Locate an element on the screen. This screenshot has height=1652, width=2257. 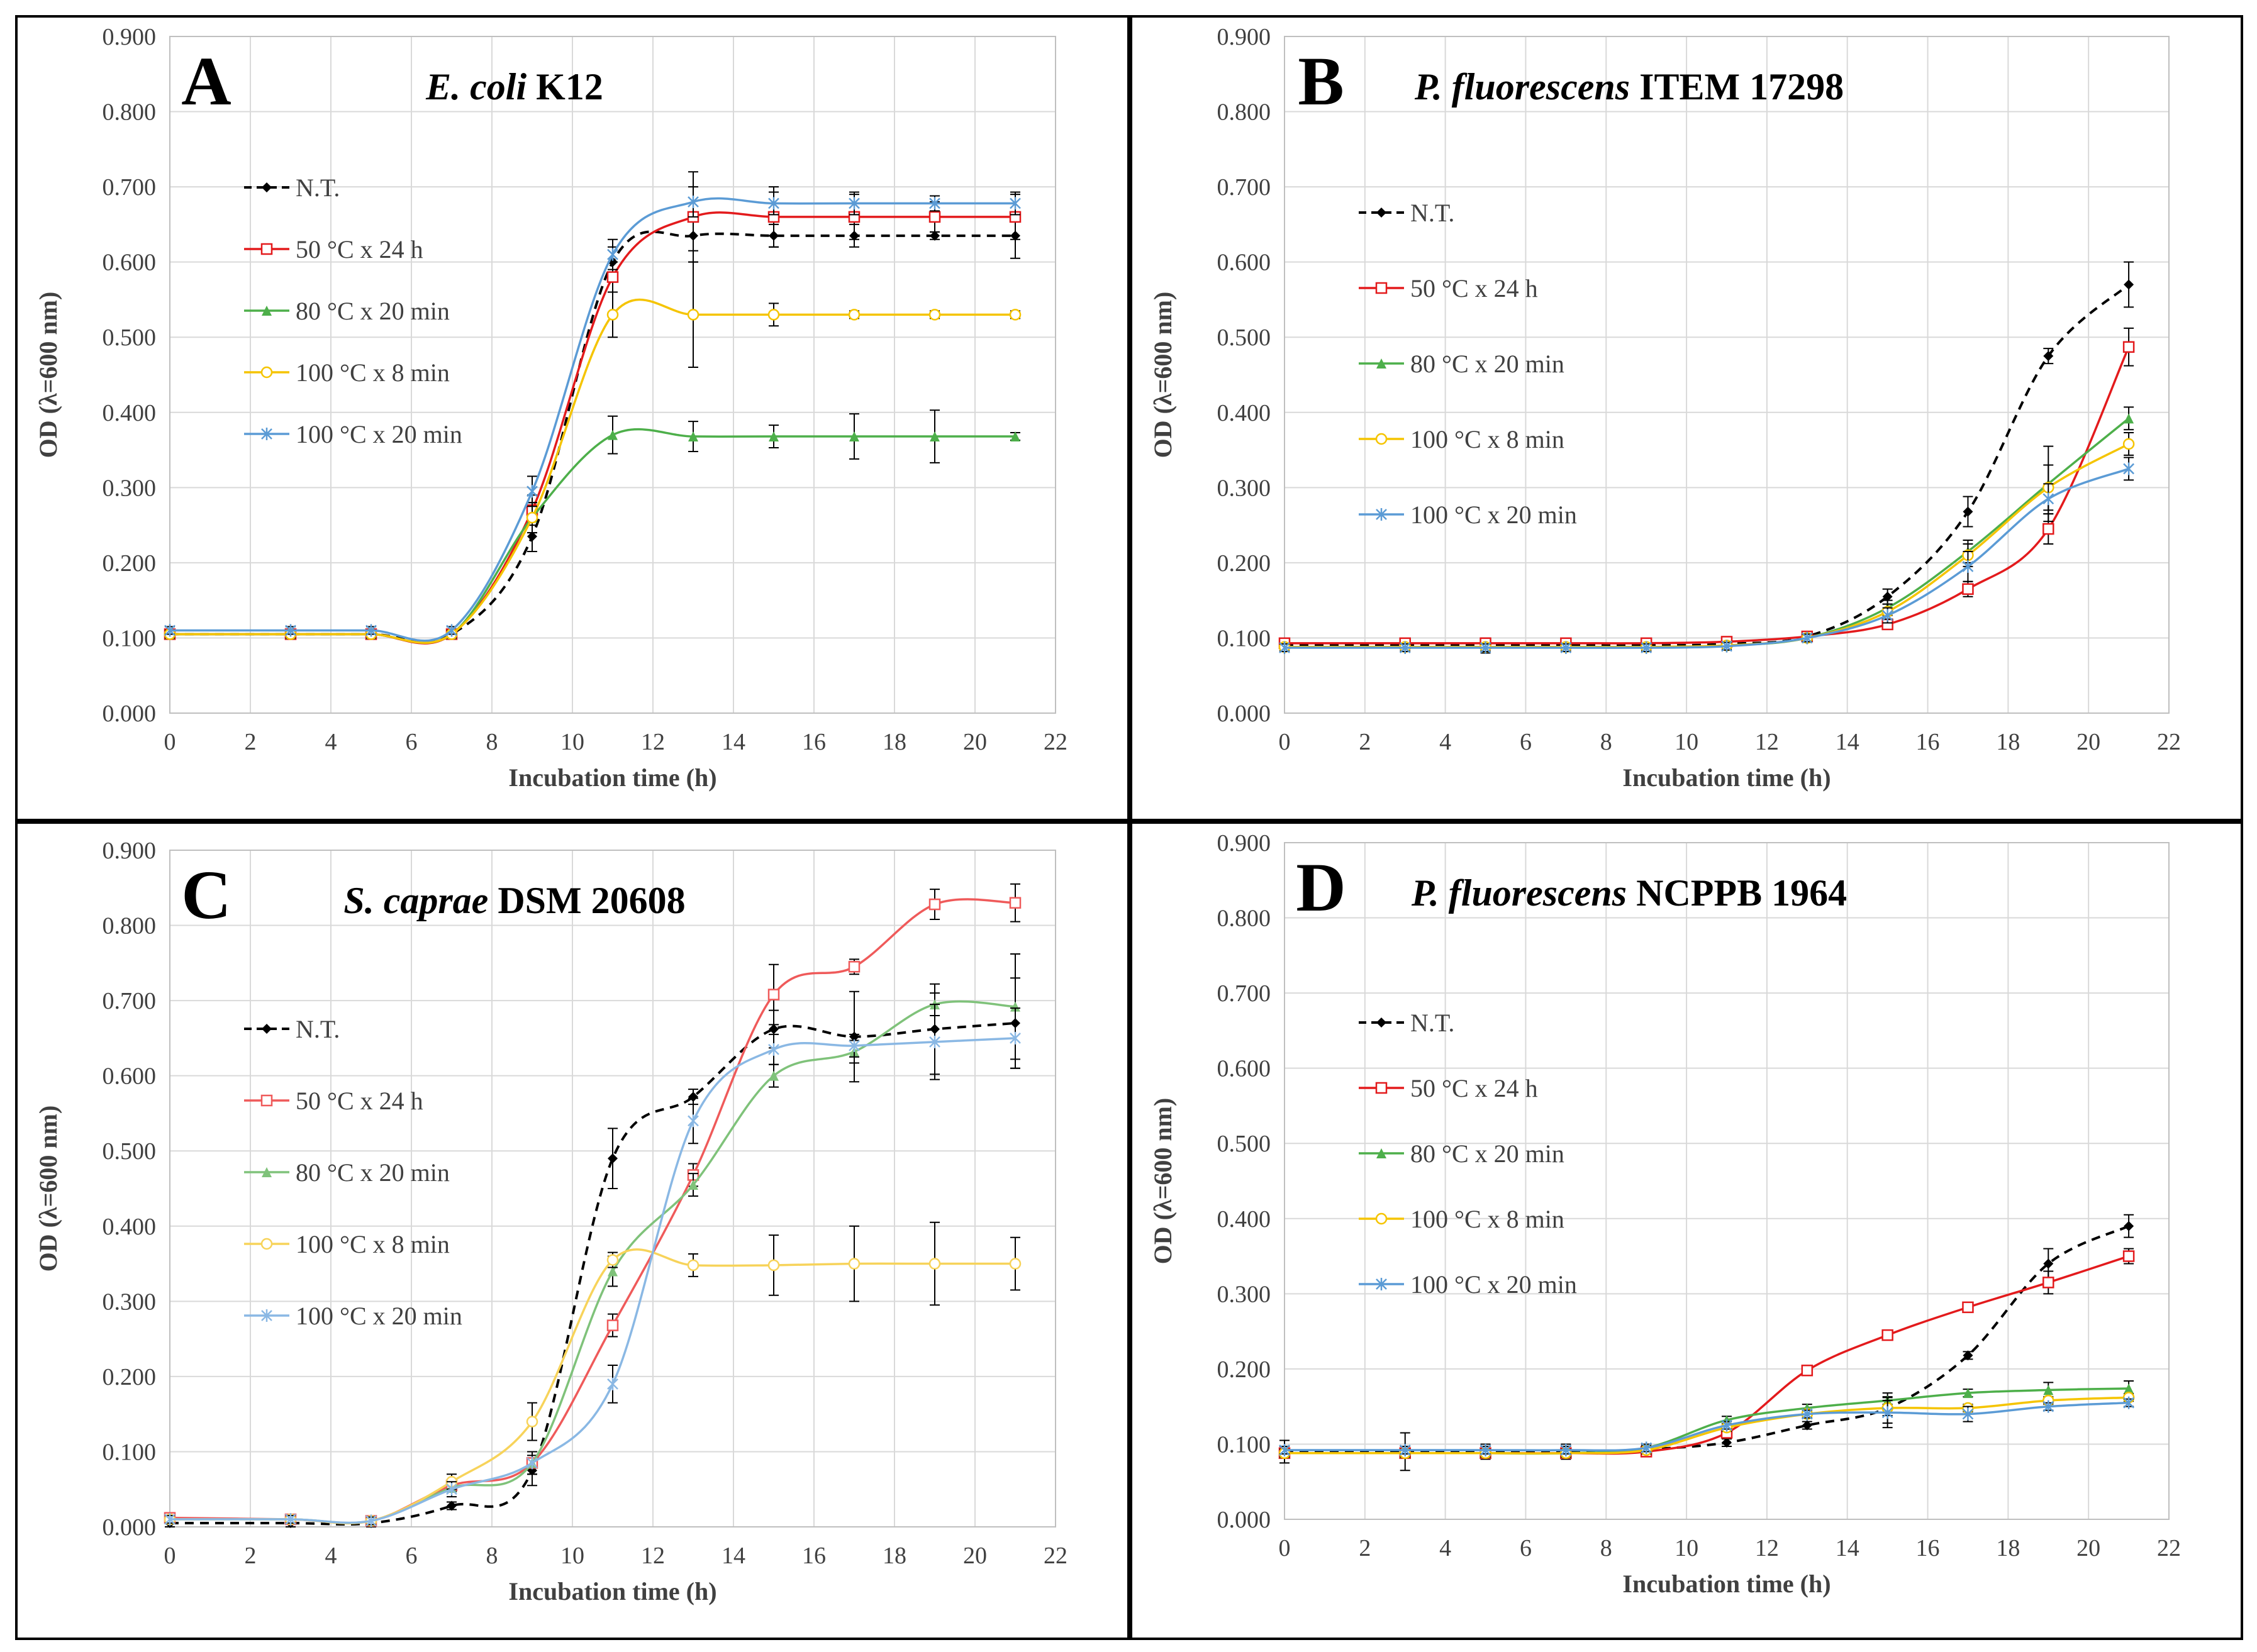
y-tick-label: 0.800 is located at coordinates (130, 113).